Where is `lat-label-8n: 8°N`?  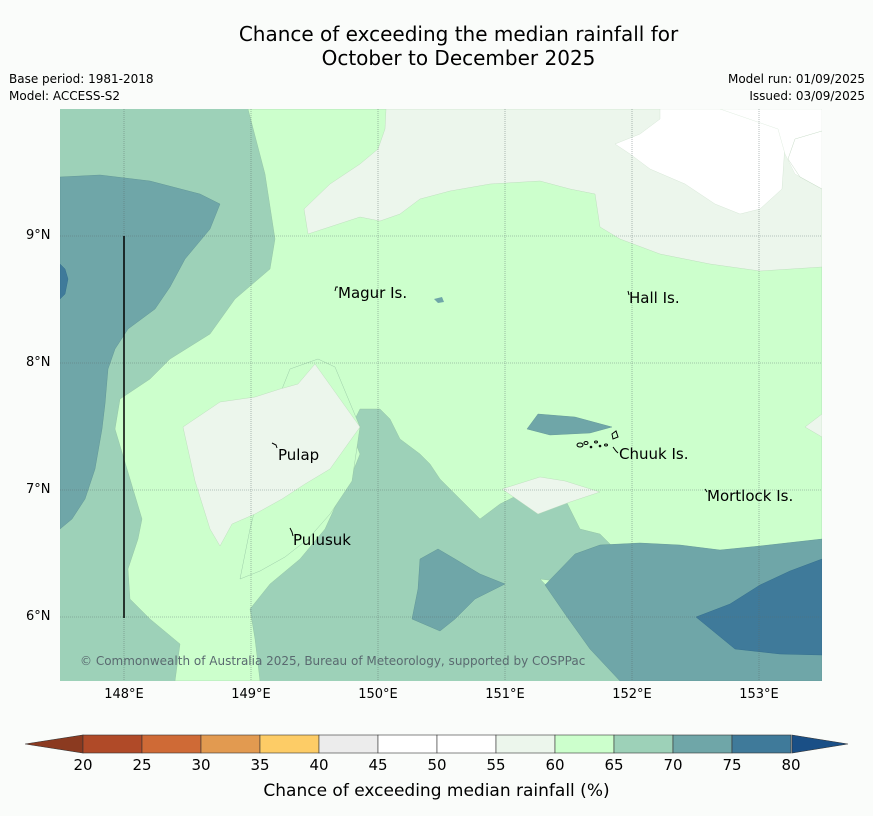 lat-label-8n: 8°N is located at coordinates (38, 362).